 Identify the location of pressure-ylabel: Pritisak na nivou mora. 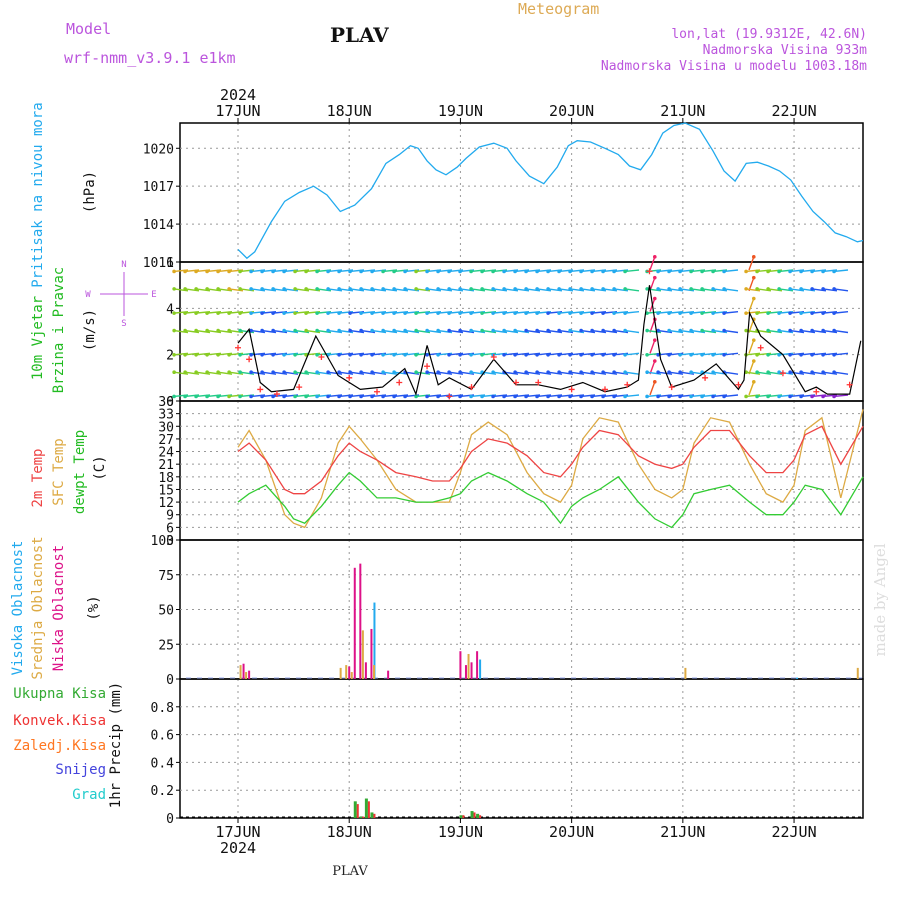
(38, 194).